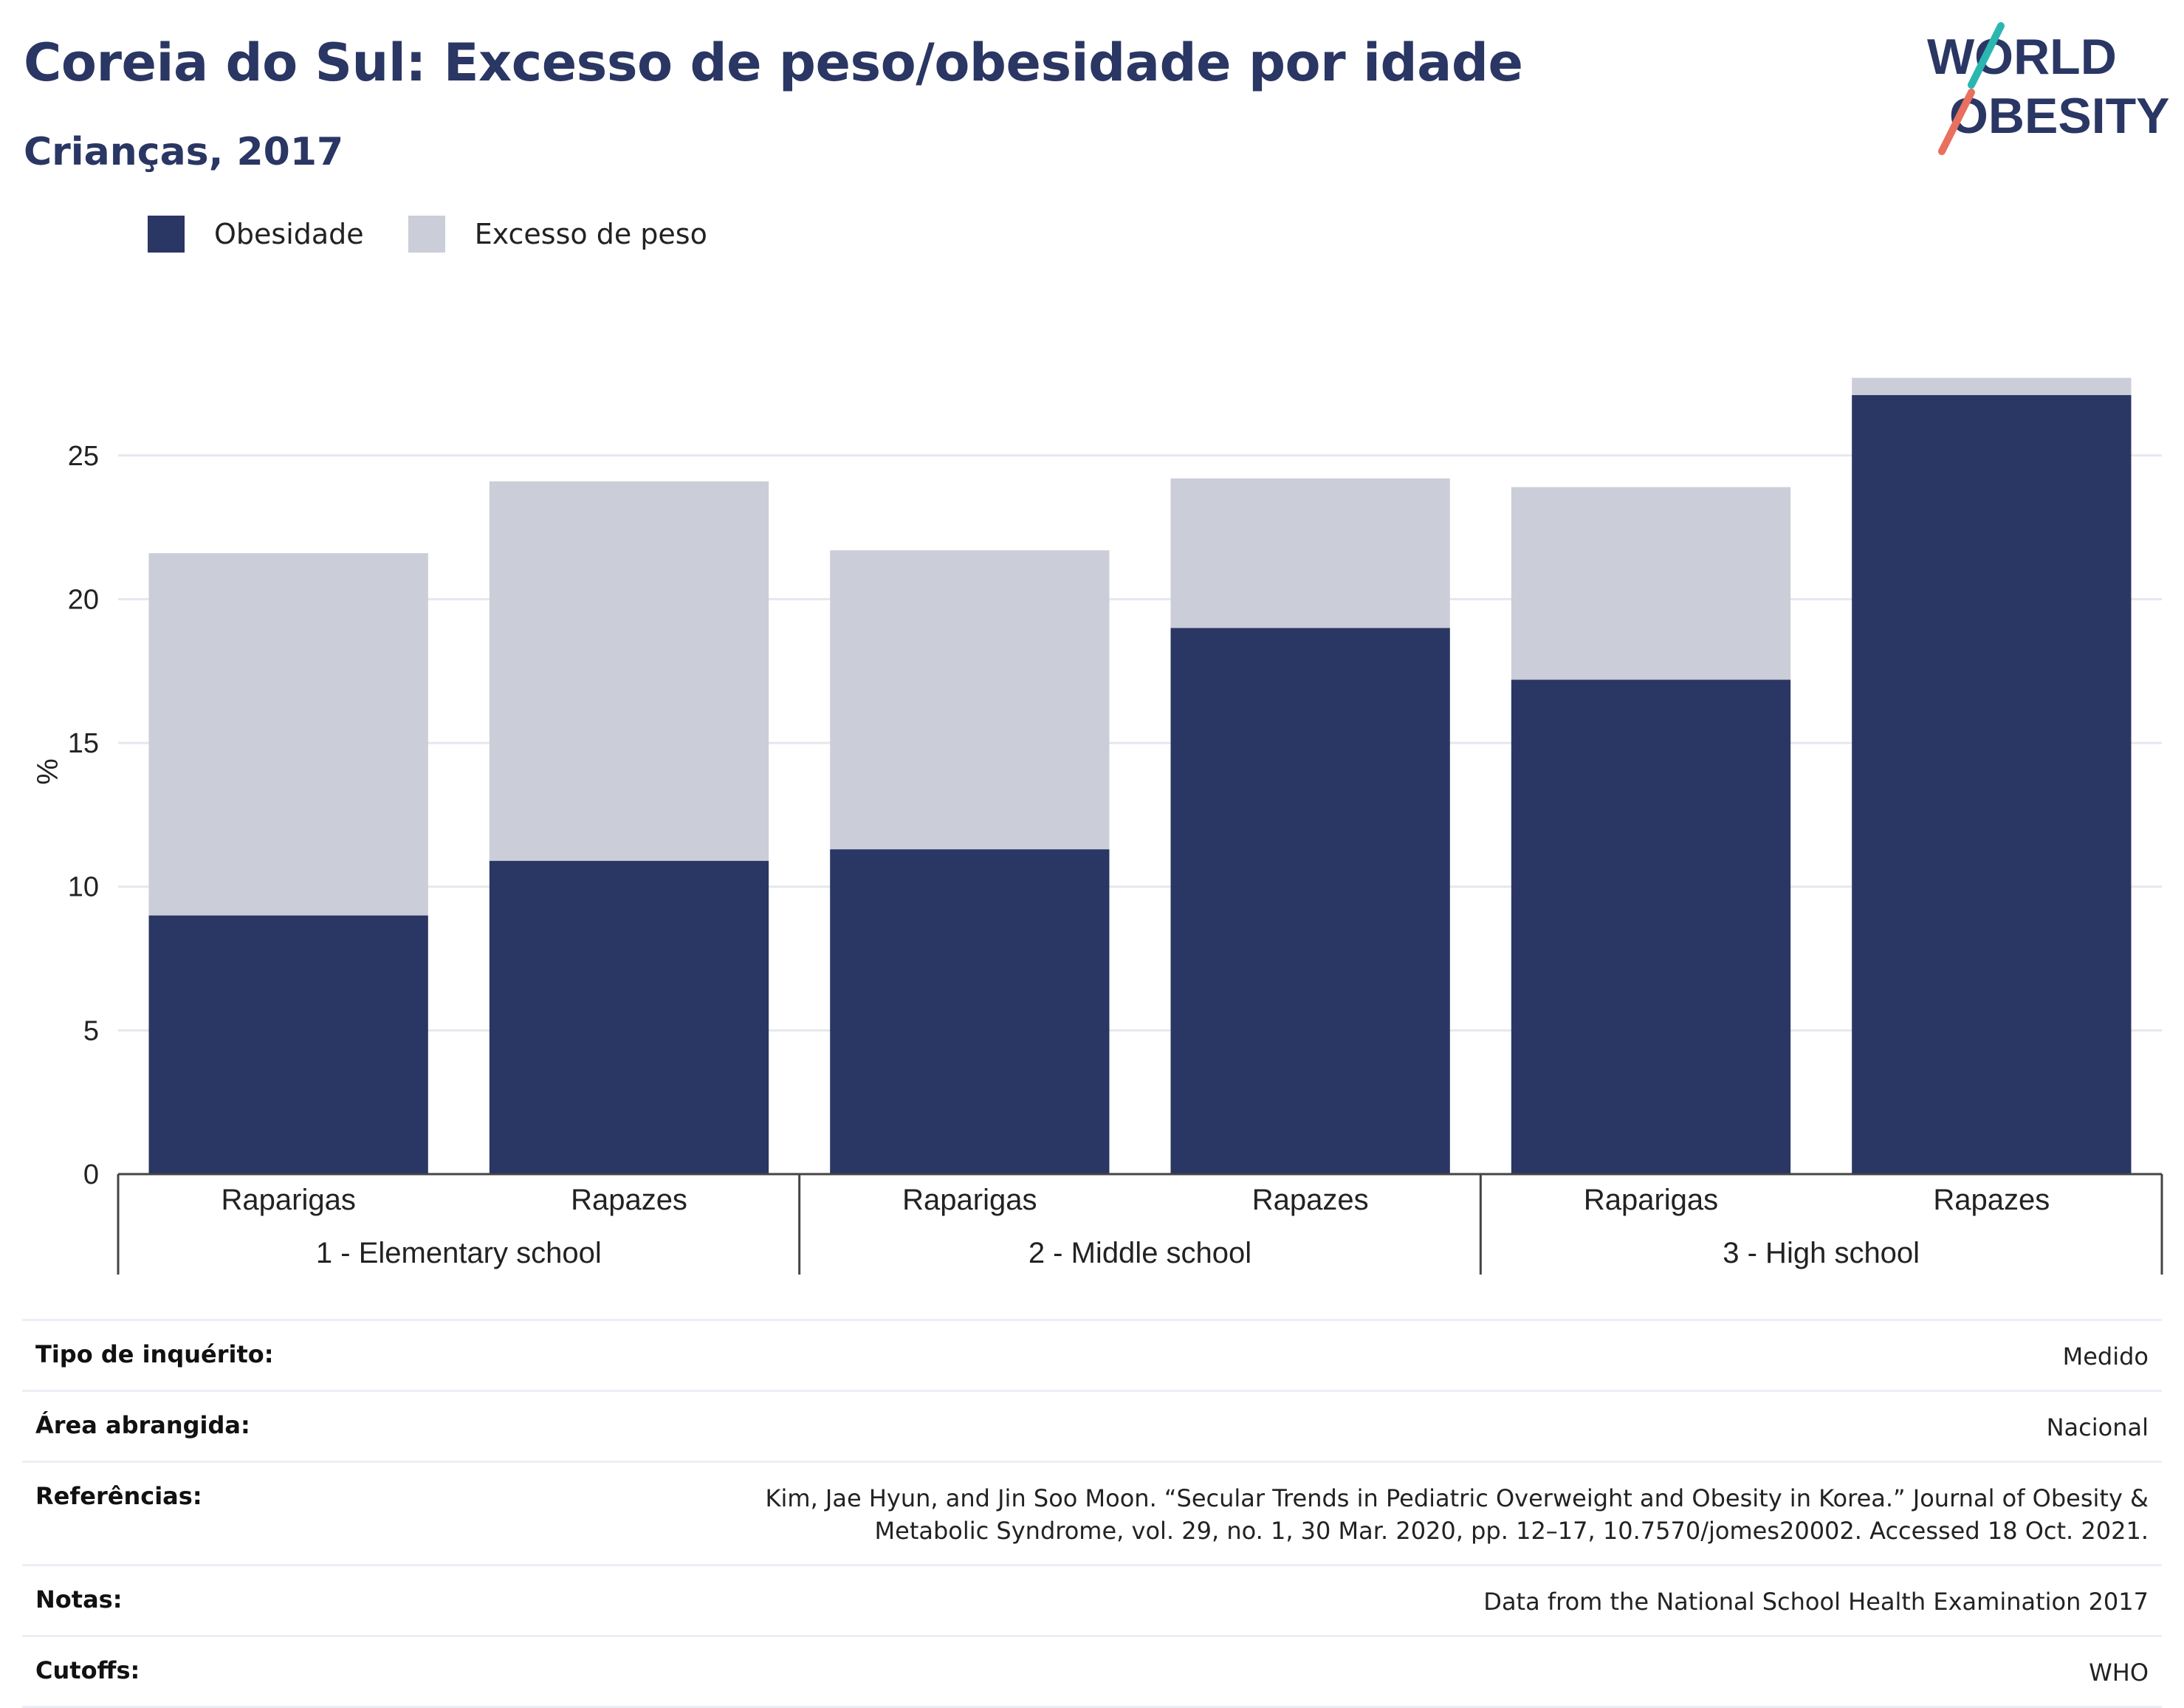 Image resolution: width=2184 pixels, height=1708 pixels. I want to click on legend-item-overweight: Excesso de peso, so click(558, 234).